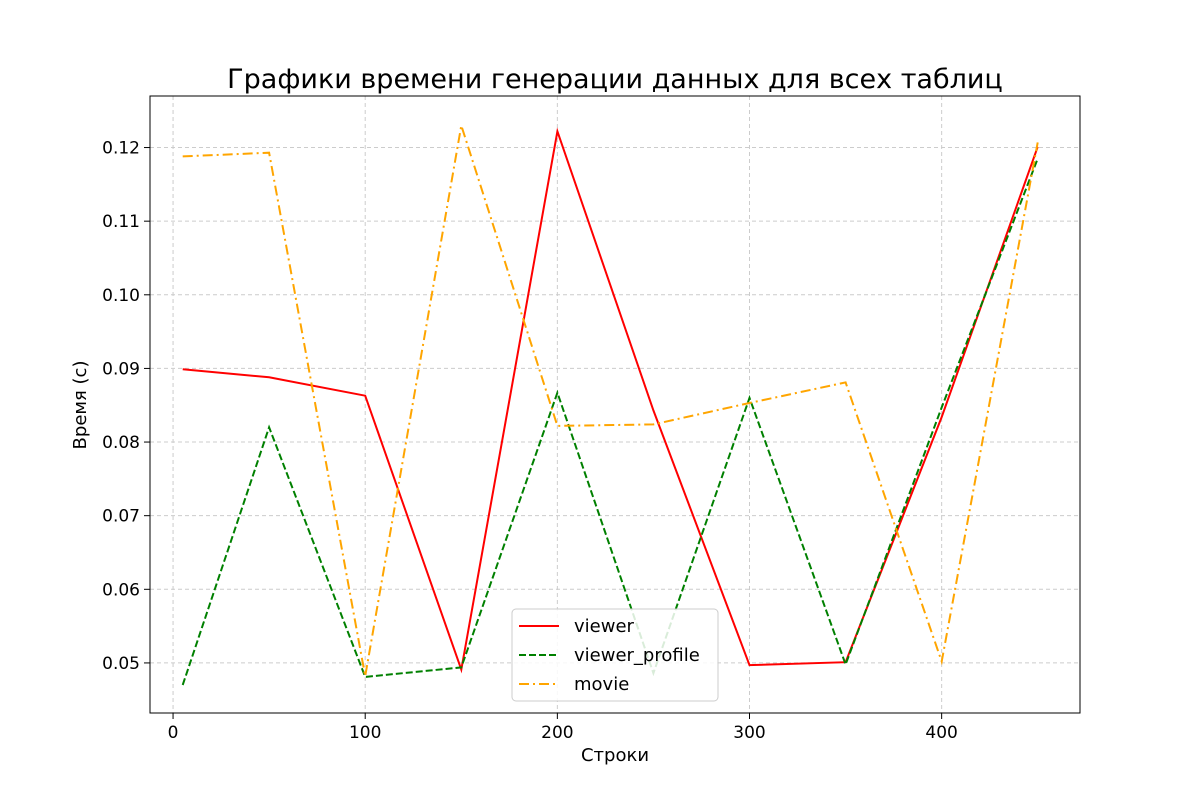 The height and width of the screenshot is (800, 1200). I want to click on x-tick-label: 400, so click(941, 733).